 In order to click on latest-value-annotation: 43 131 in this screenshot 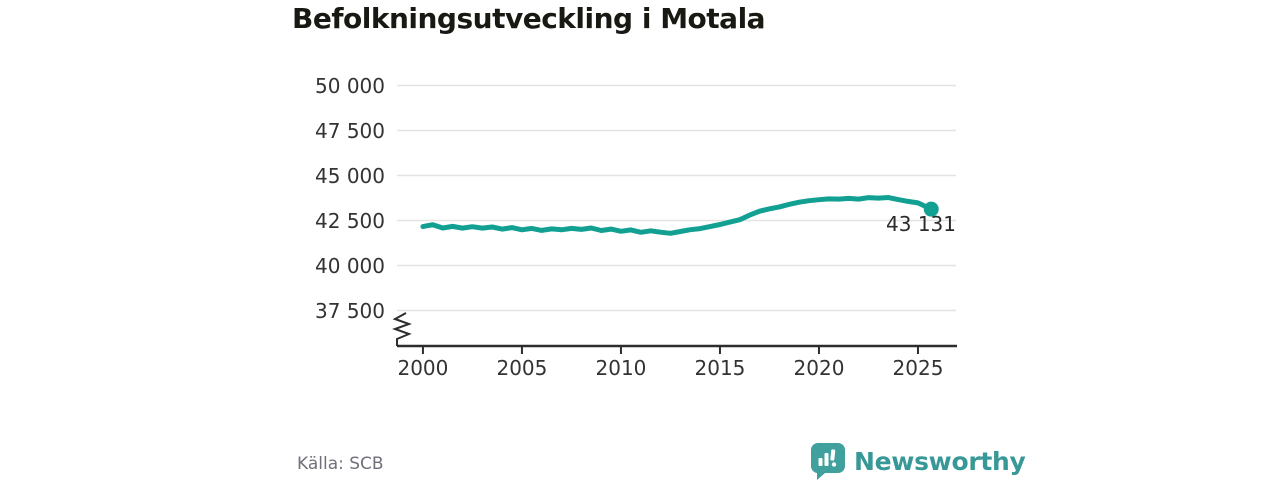, I will do `click(921, 224)`.